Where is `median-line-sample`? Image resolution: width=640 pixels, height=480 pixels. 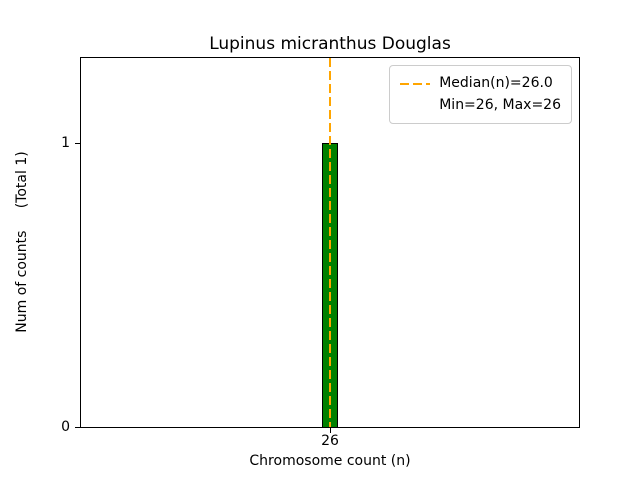
median-line-sample is located at coordinates (415, 83).